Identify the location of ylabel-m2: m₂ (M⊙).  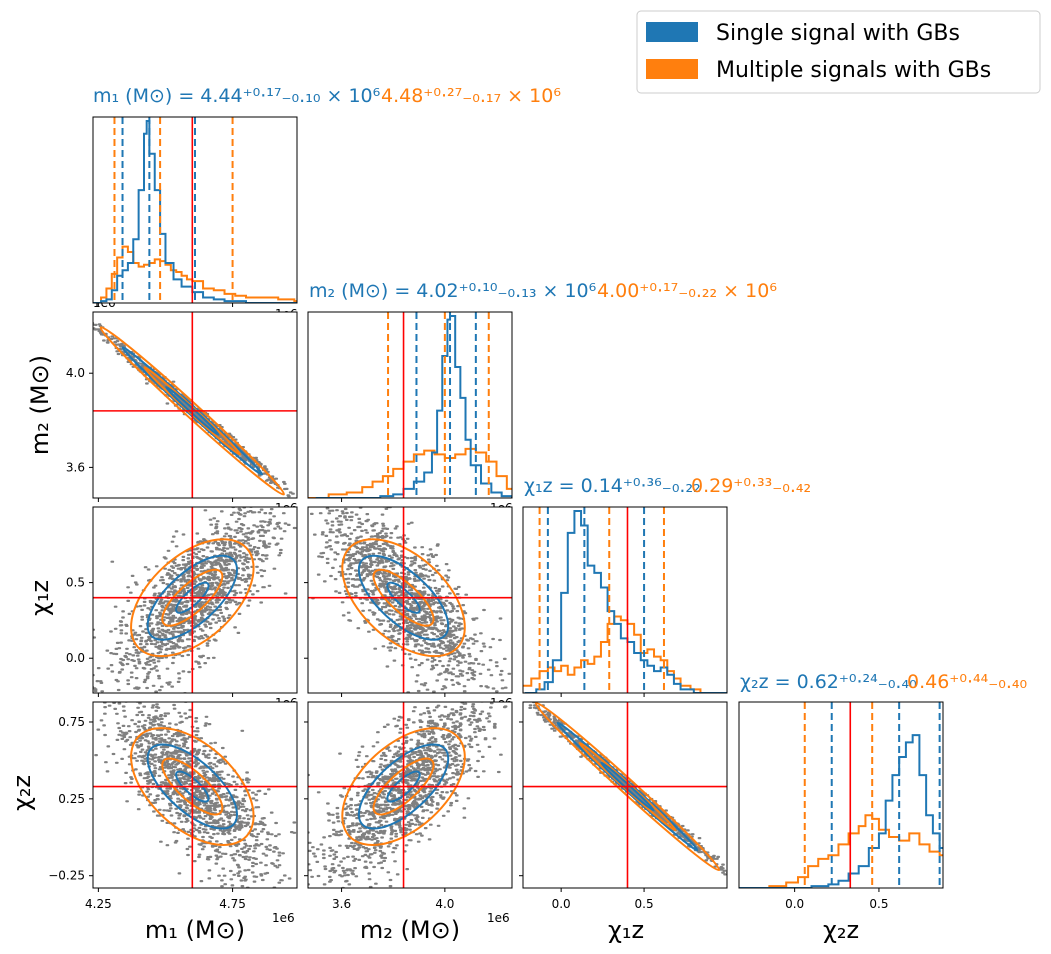
(40, 405).